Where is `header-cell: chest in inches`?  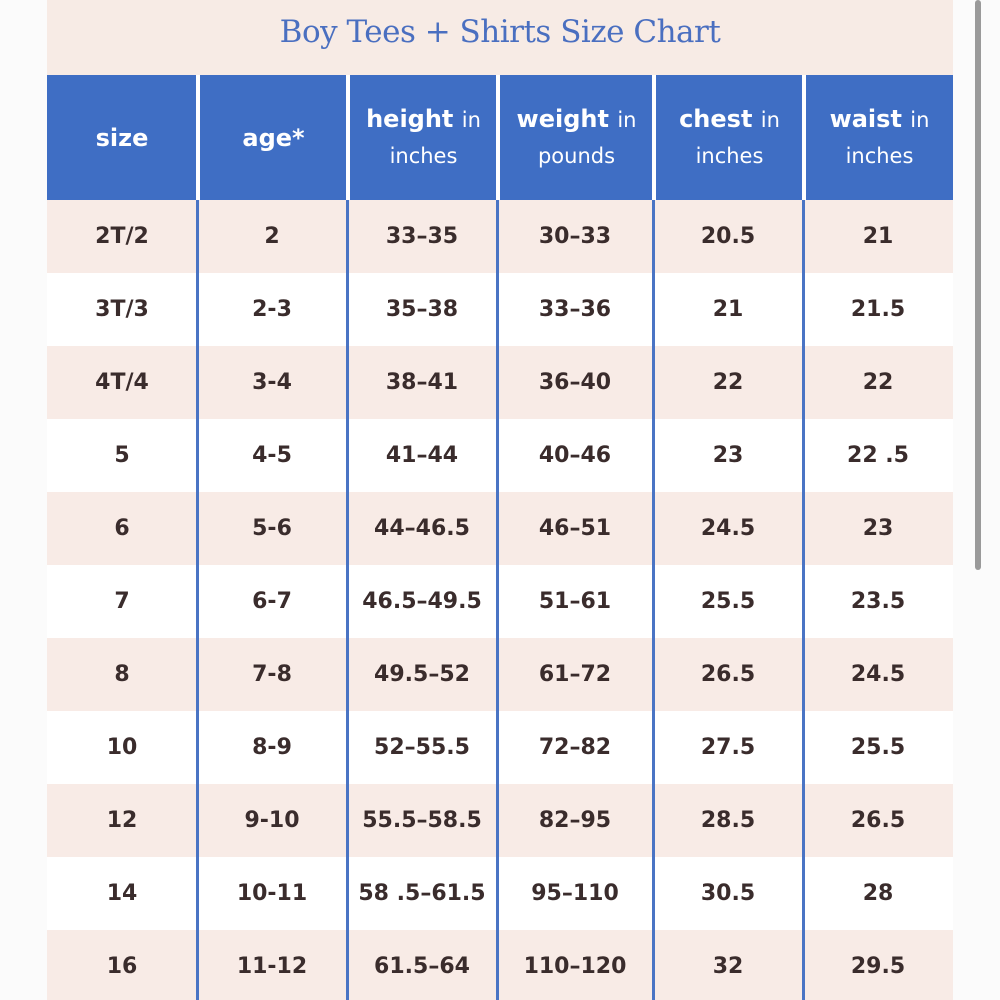 header-cell: chest in inches is located at coordinates (729, 137).